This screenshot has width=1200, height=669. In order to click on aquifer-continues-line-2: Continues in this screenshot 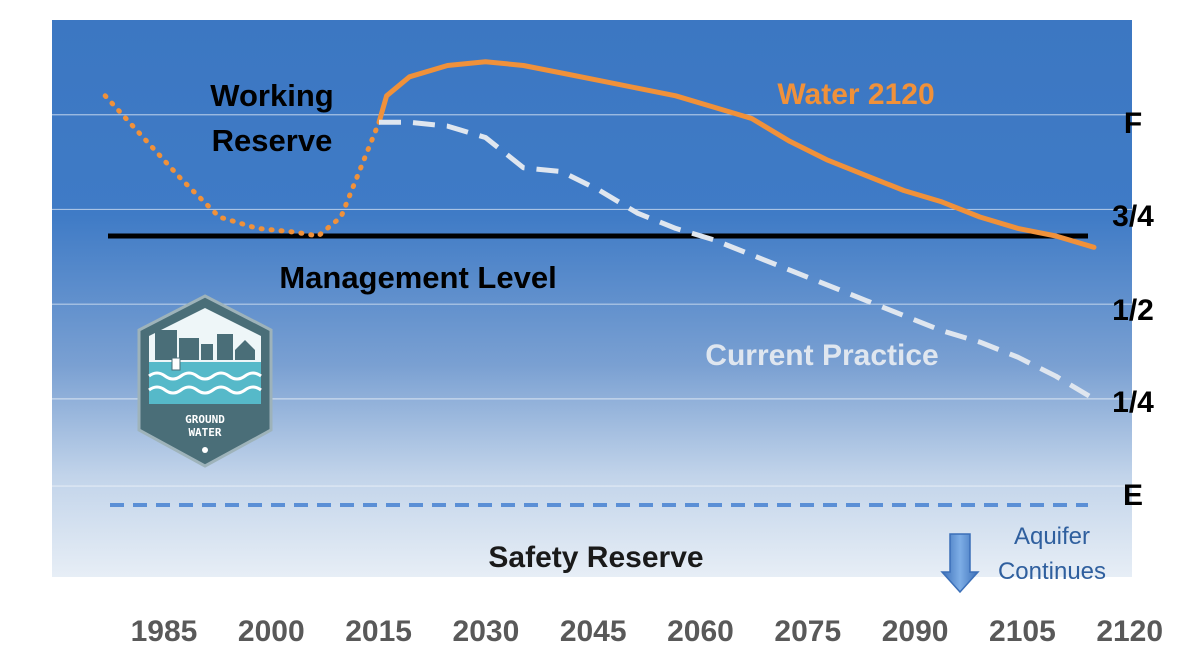, I will do `click(1052, 571)`.